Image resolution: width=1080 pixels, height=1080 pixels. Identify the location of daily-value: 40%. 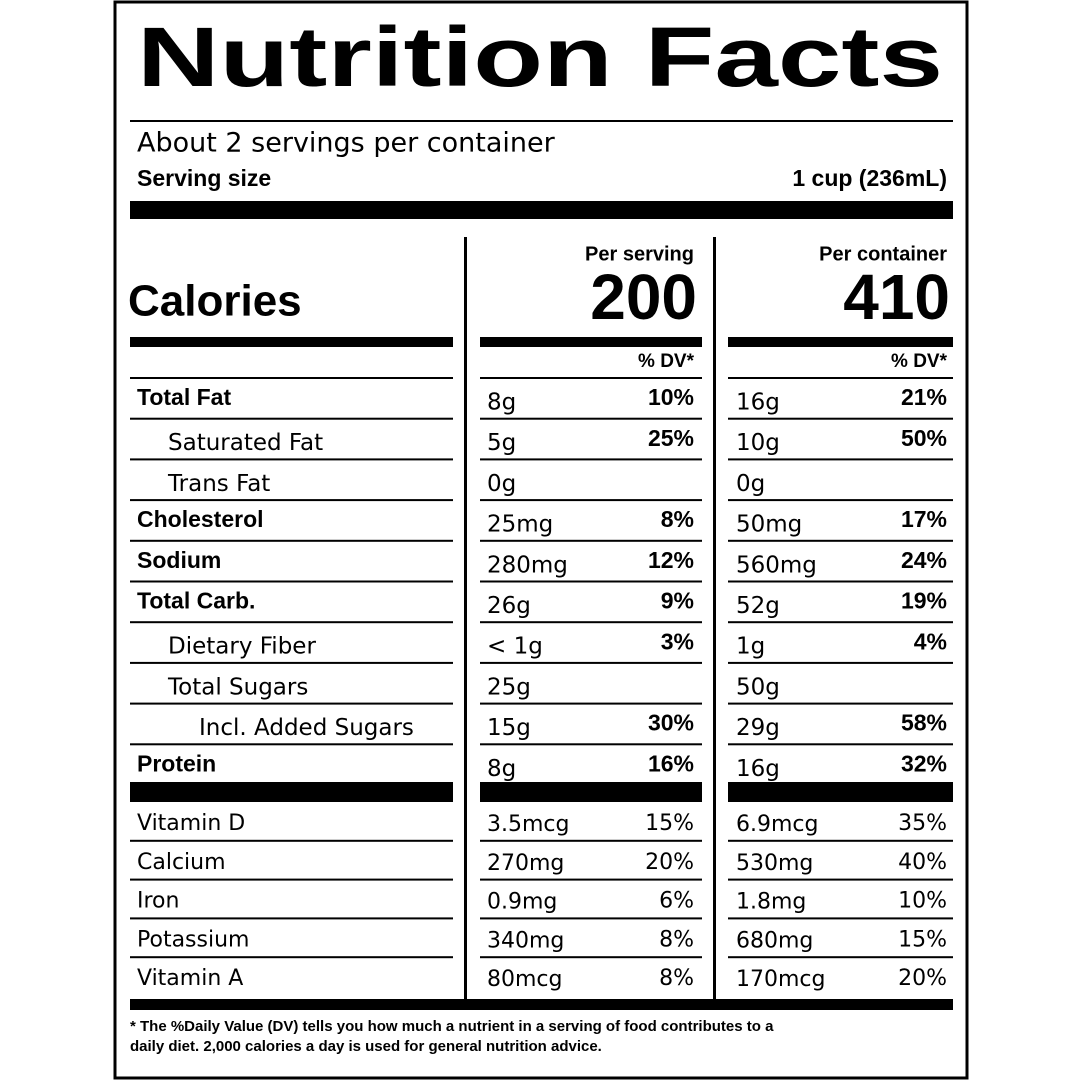
(922, 862).